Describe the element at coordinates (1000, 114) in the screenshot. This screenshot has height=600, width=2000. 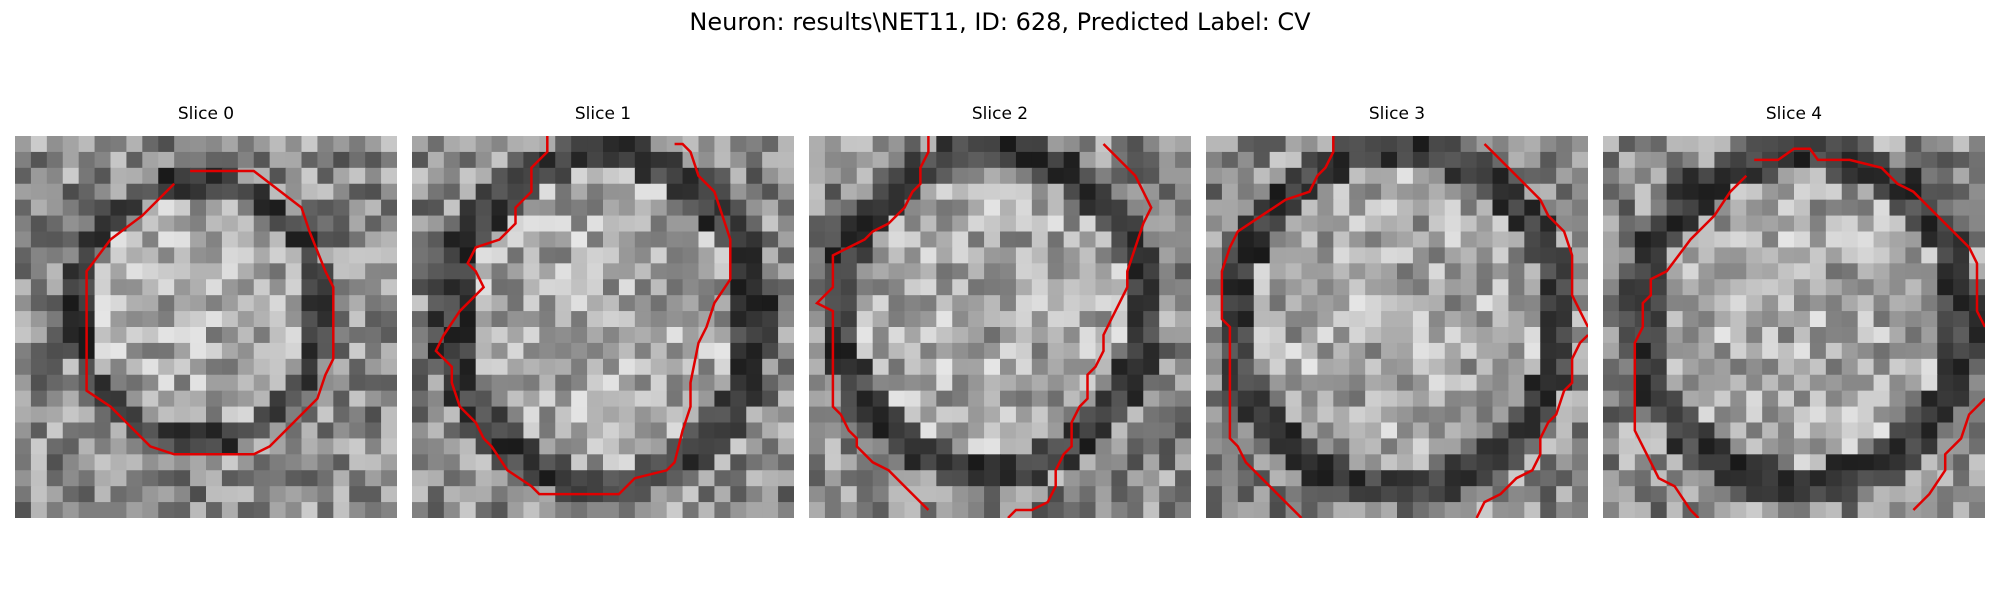
I see `slice-2-title: Slice 2` at that location.